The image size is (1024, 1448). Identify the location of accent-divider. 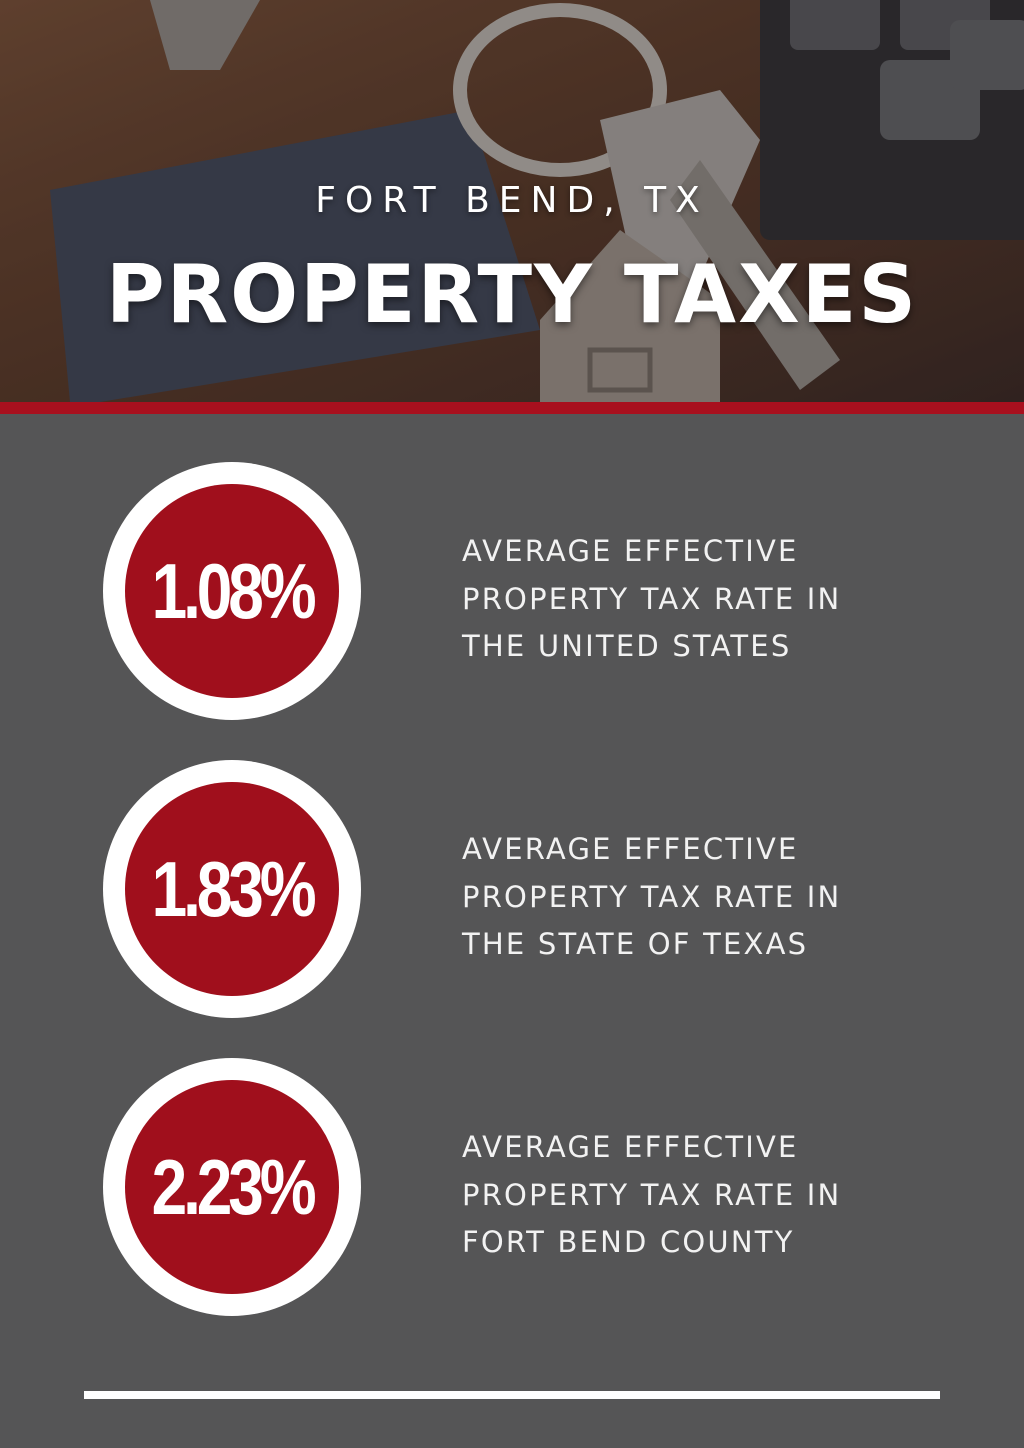
(512, 408).